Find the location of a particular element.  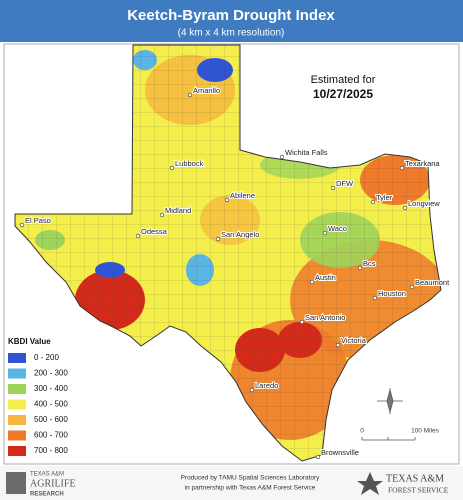

legend-label: 300 - 400 is located at coordinates (51, 388).